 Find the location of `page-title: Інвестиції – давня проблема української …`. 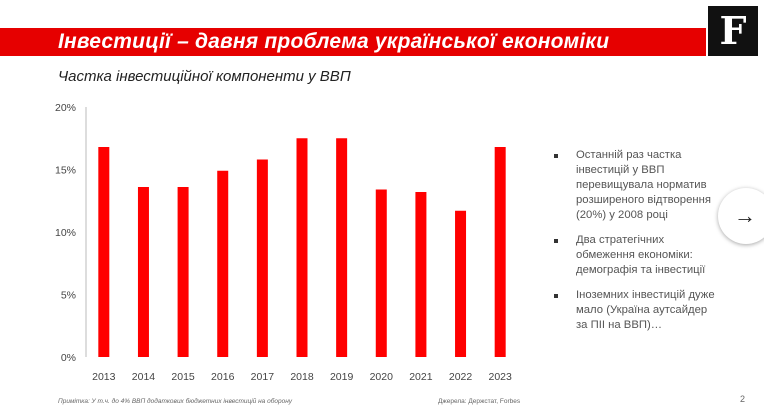

page-title: Інвестиції – давня проблема української … is located at coordinates (334, 41).